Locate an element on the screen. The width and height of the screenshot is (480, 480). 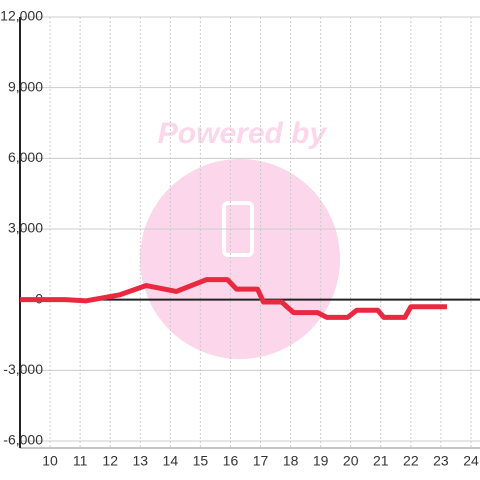
x-tick-label: 24 is located at coordinates (471, 461).